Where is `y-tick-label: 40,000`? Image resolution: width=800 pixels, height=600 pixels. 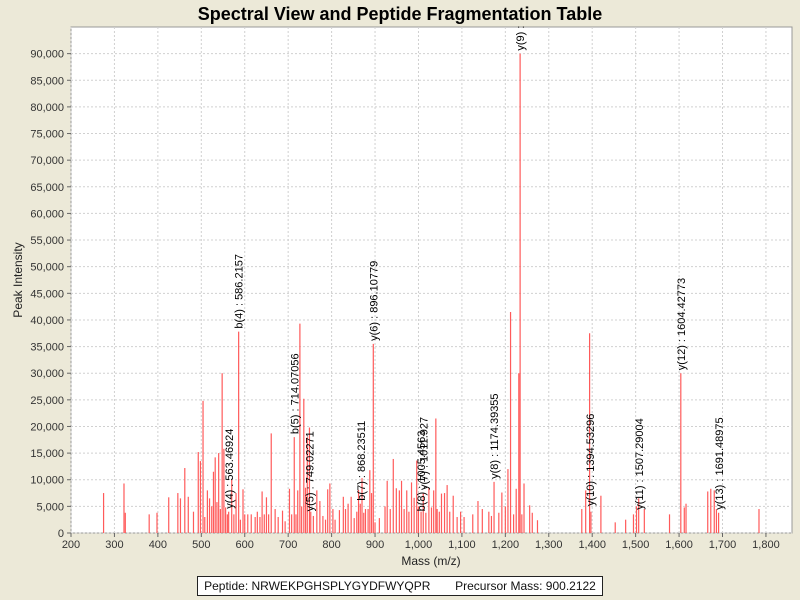
y-tick-label: 40,000 is located at coordinates (47, 321).